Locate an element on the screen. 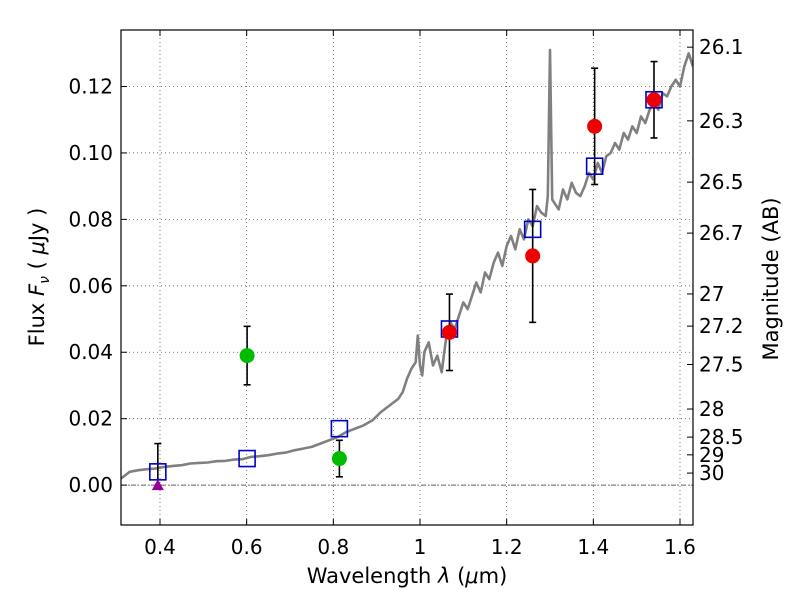 The image size is (800, 600). x-tick-label: 1 is located at coordinates (420, 547).